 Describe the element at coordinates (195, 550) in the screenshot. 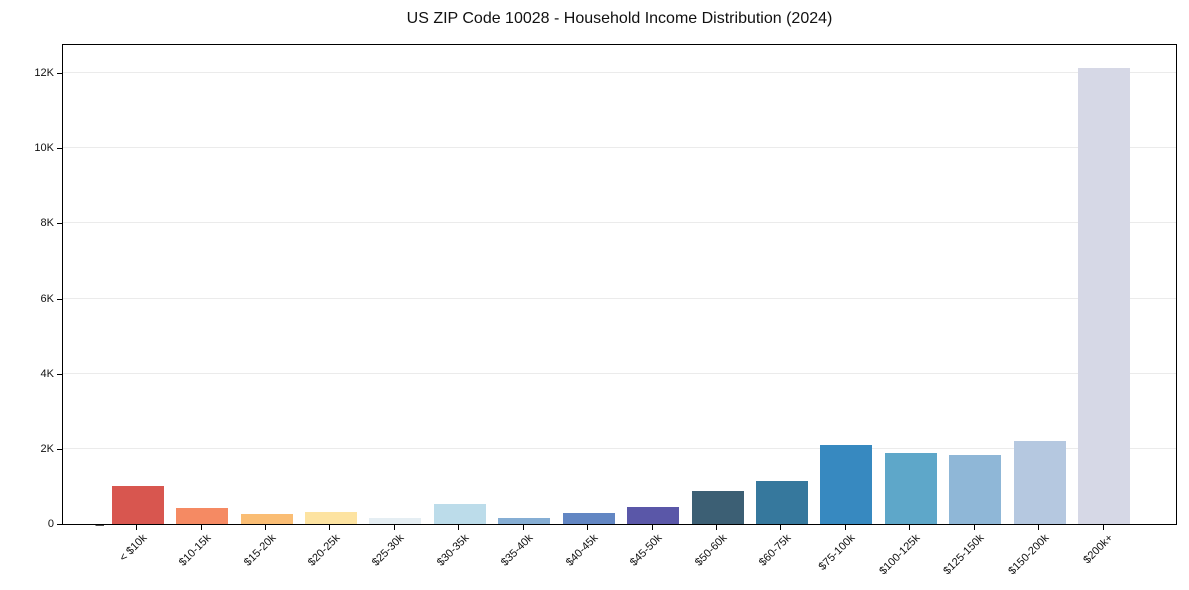

I see `x-tick-label: $10-15k` at that location.